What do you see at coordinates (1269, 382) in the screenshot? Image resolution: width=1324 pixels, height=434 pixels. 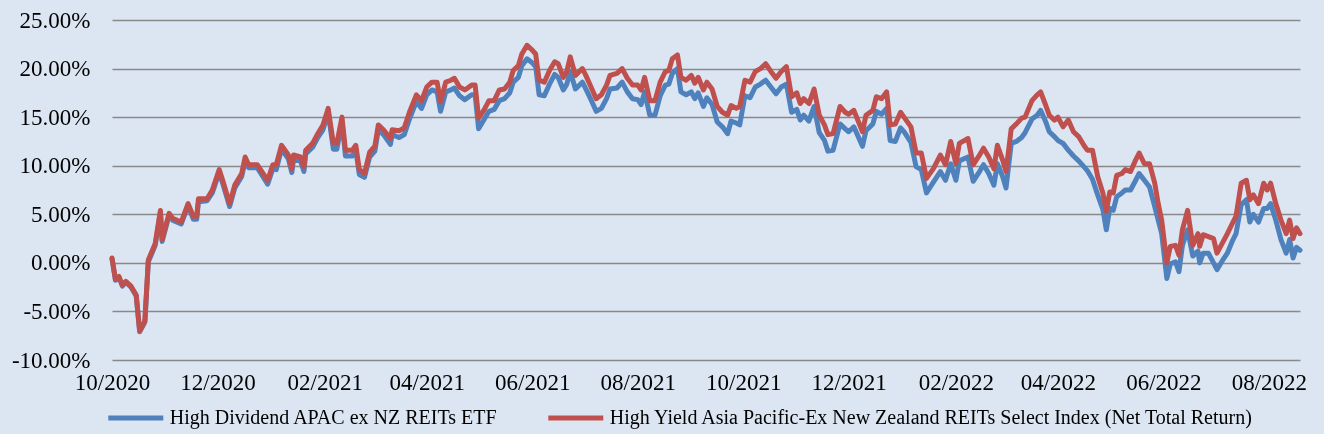 I see `x-tick-label: 08/2022` at bounding box center [1269, 382].